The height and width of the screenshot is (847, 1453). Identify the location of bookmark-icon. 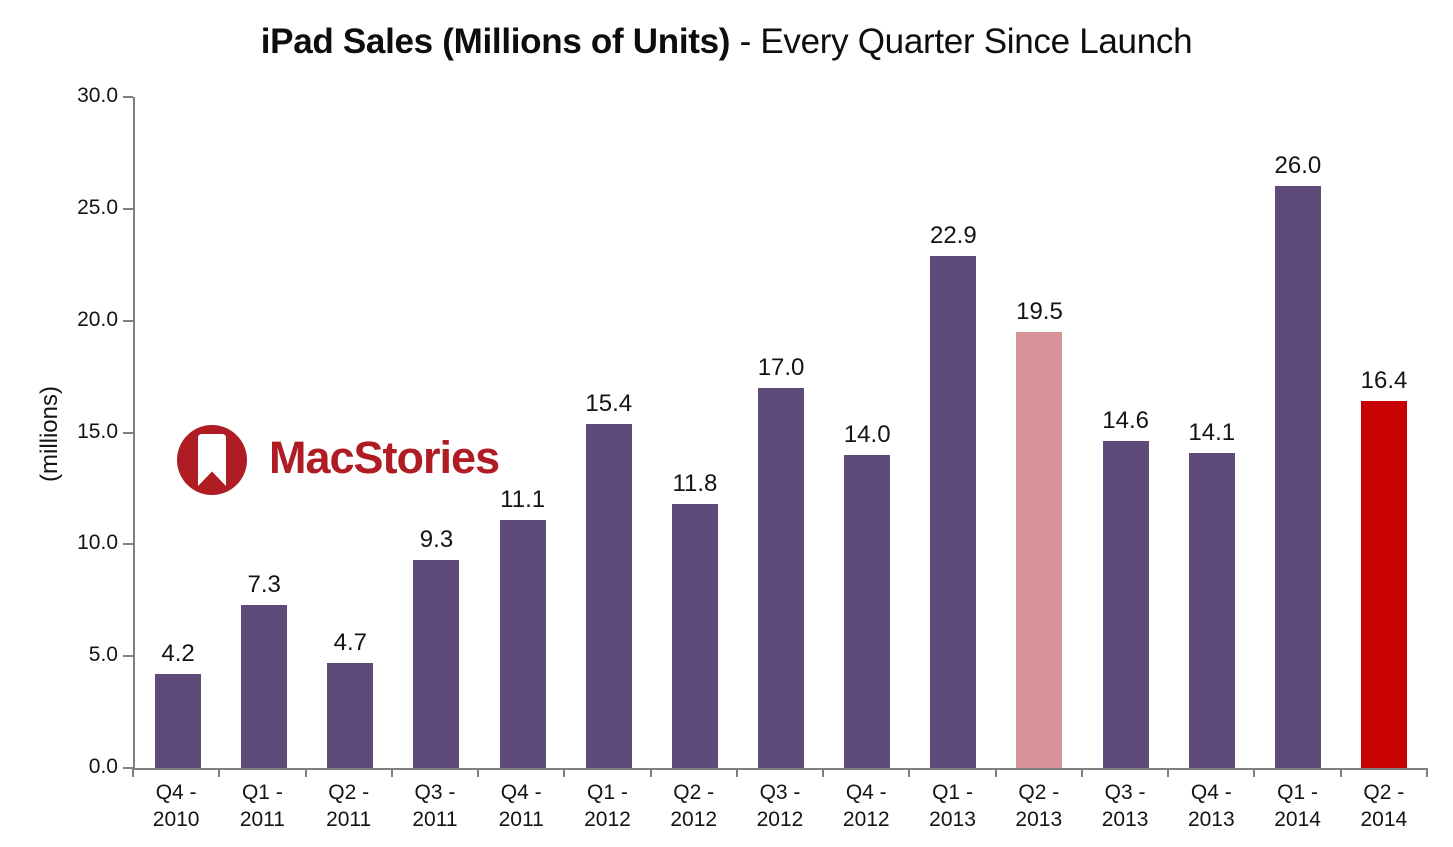
(212, 460).